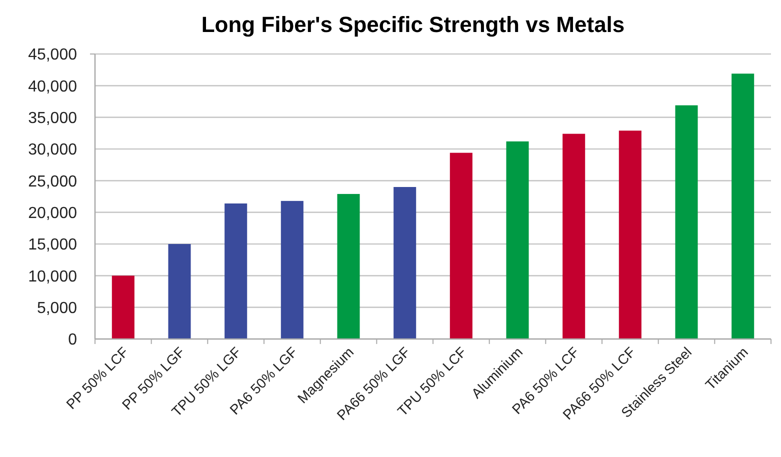 The width and height of the screenshot is (781, 457). Describe the element at coordinates (53, 213) in the screenshot. I see `y-tick-label: 20,000` at that location.